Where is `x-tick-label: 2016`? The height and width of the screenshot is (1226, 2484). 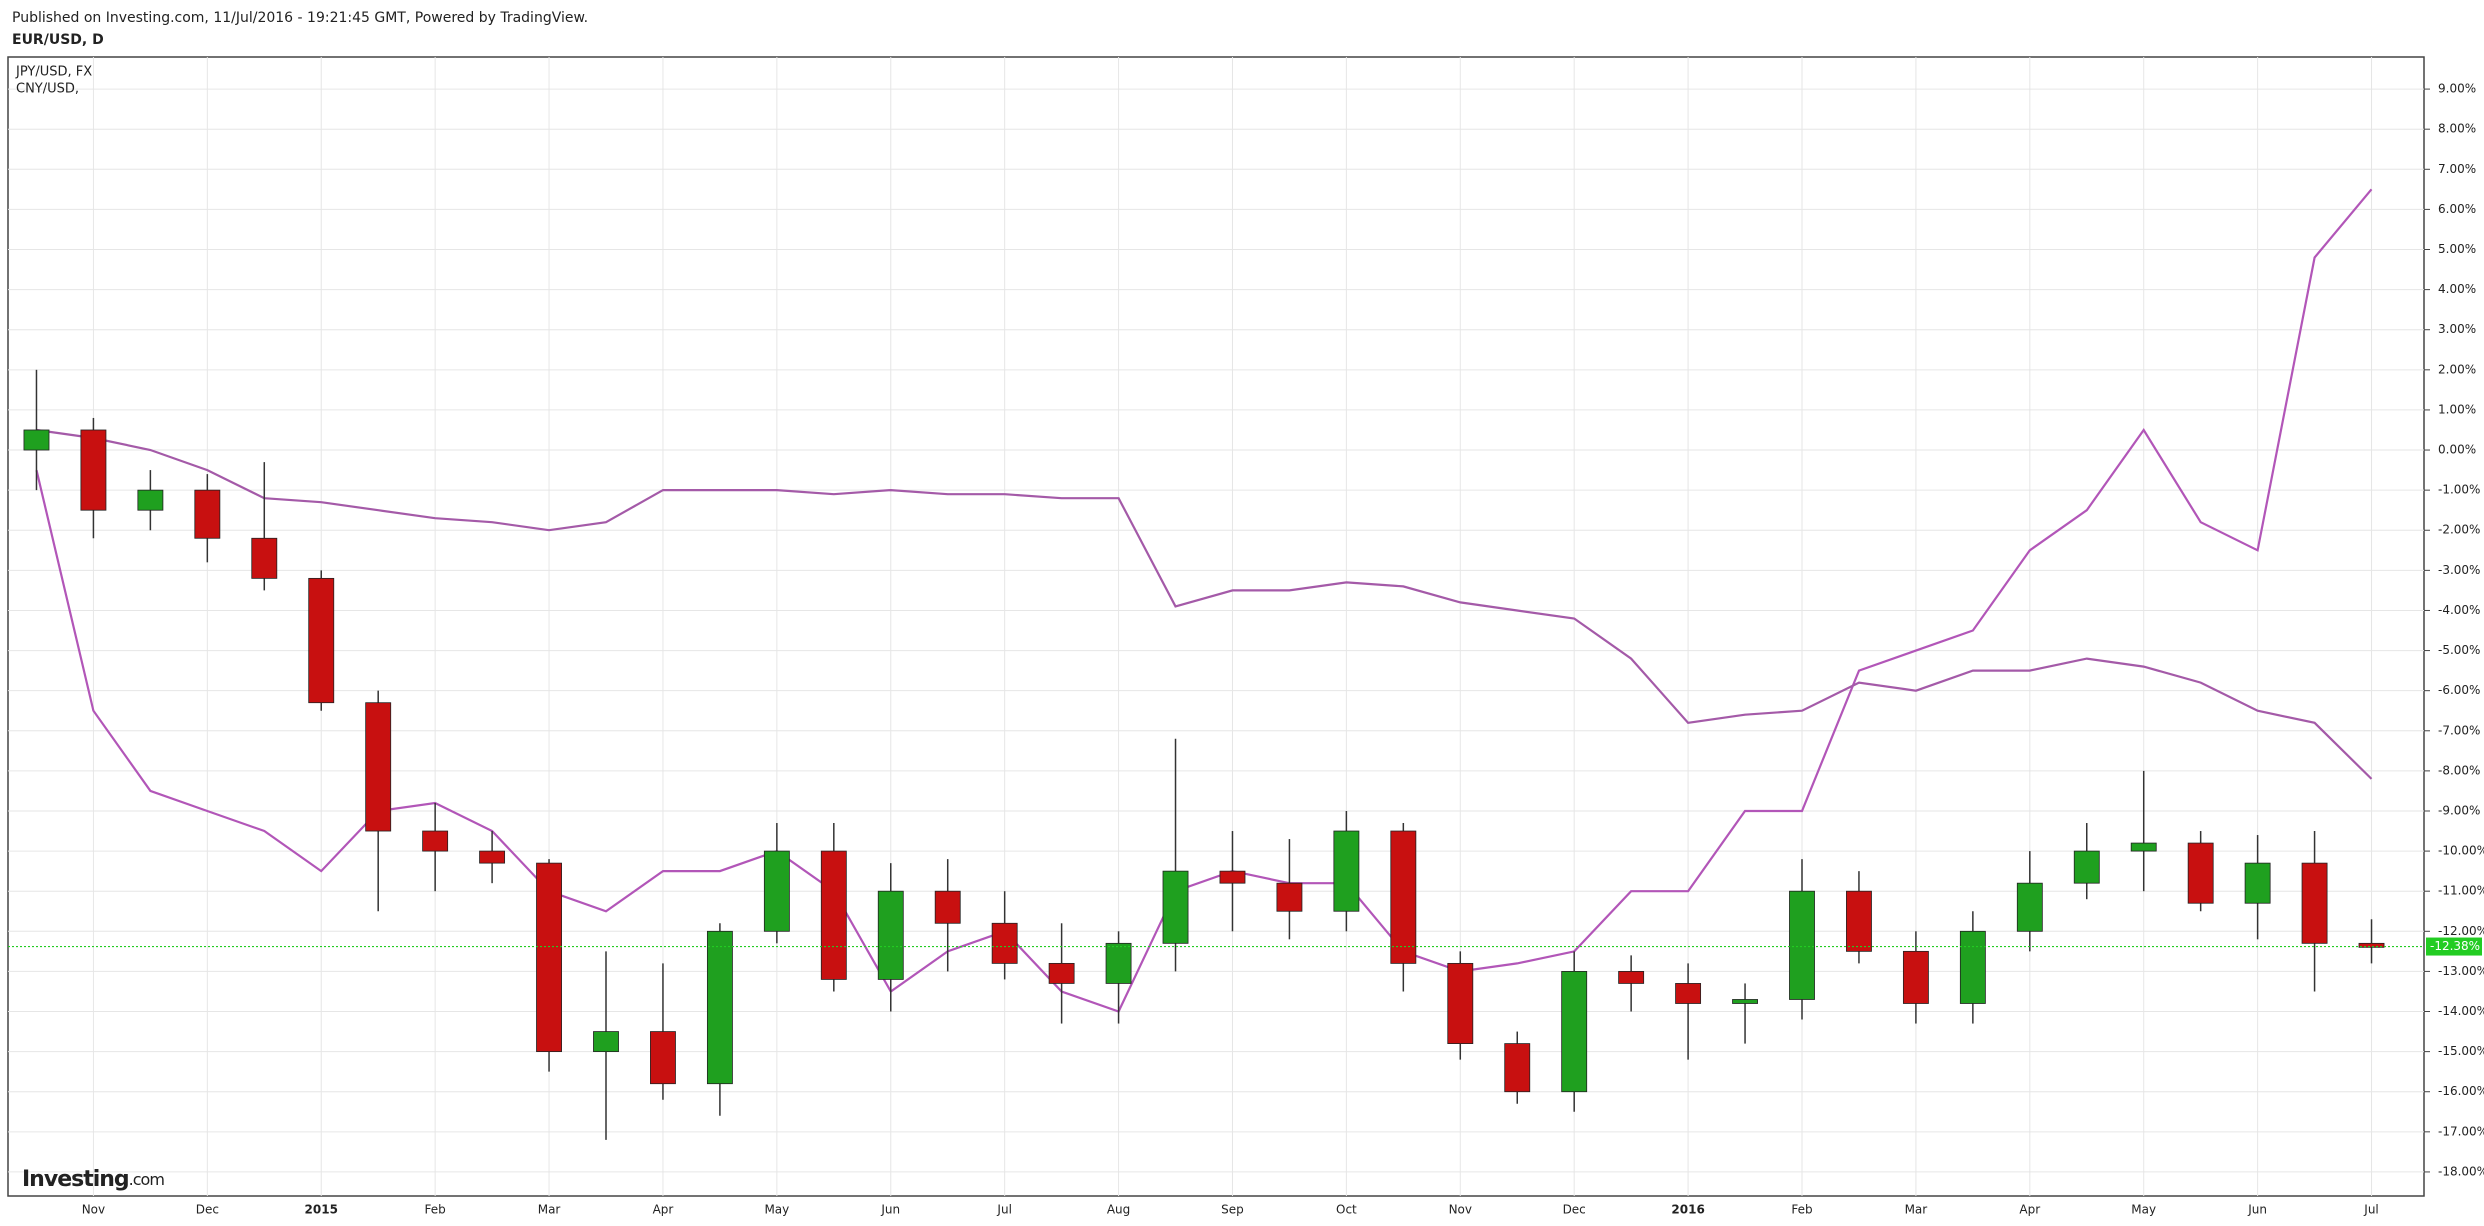 x-tick-label: 2016 is located at coordinates (1687, 1210).